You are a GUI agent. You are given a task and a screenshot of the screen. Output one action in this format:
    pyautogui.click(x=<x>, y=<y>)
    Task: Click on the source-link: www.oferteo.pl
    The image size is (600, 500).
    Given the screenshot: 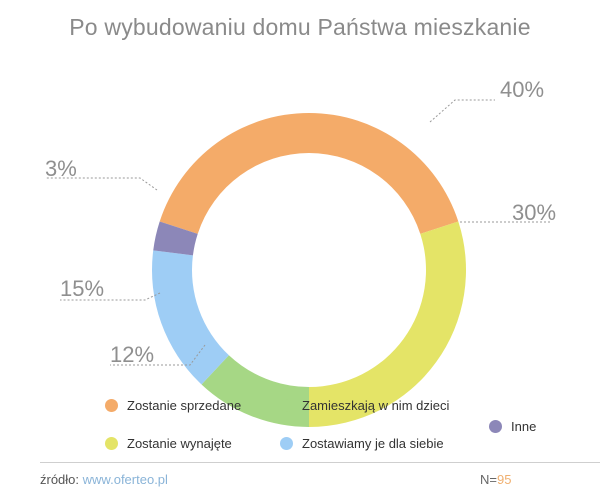 What is the action you would take?
    pyautogui.click(x=125, y=479)
    